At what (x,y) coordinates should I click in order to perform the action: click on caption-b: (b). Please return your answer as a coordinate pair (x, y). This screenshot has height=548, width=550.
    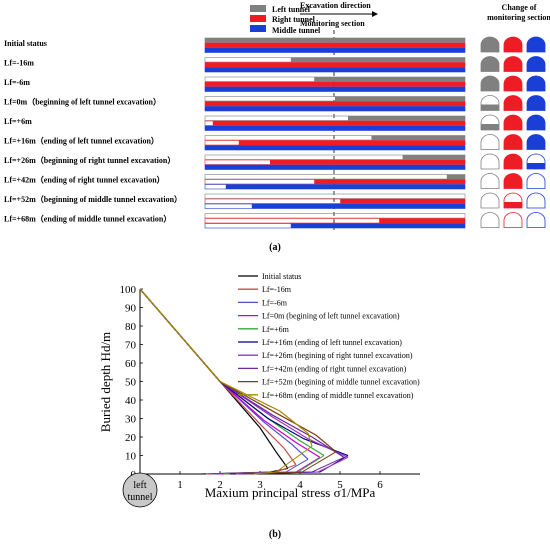
    Looking at the image, I should click on (275, 534).